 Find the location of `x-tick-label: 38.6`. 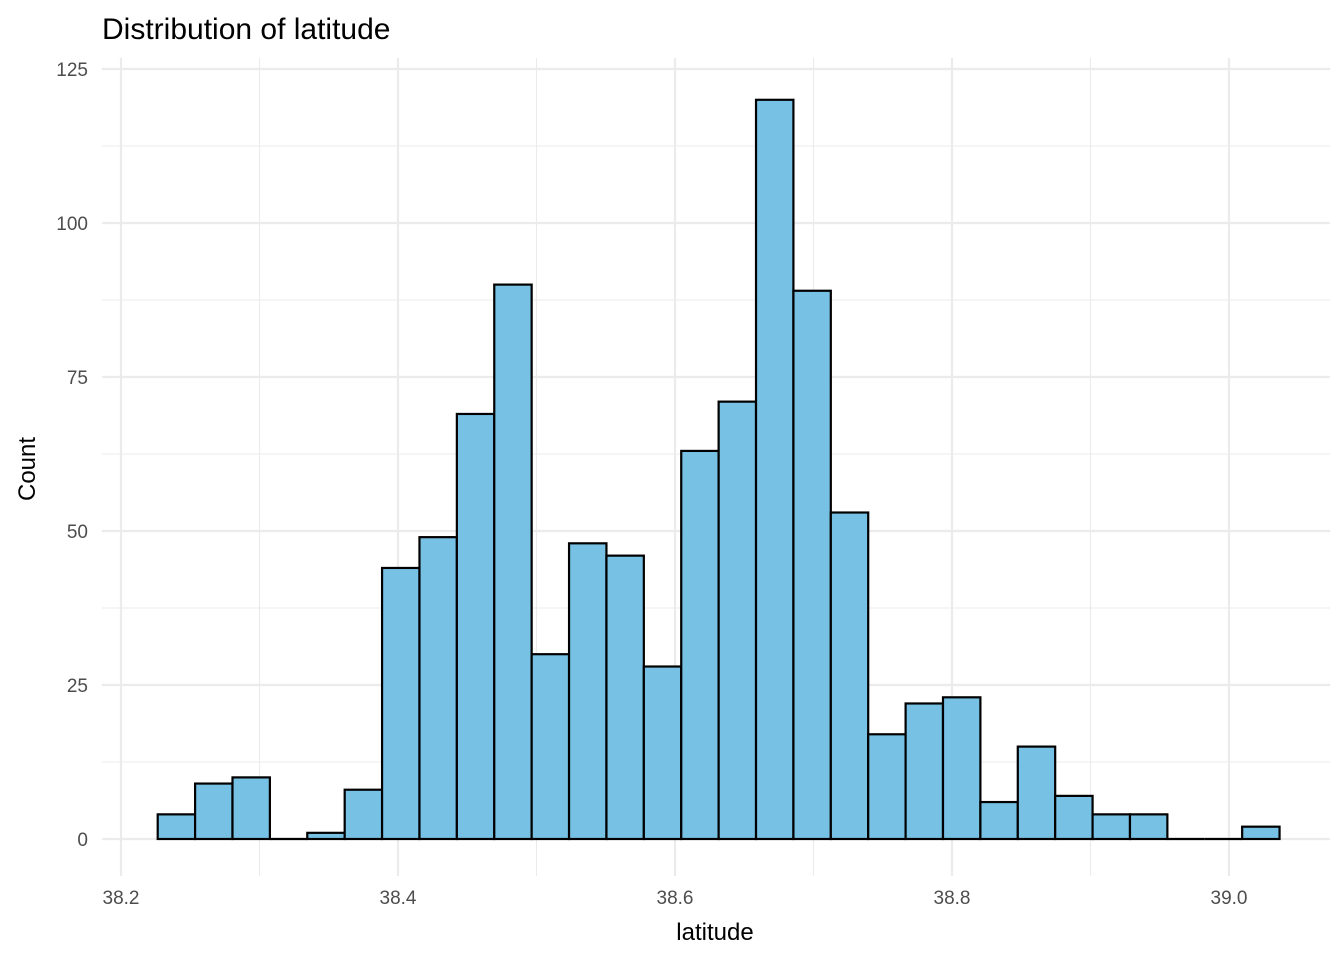

x-tick-label: 38.6 is located at coordinates (675, 898).